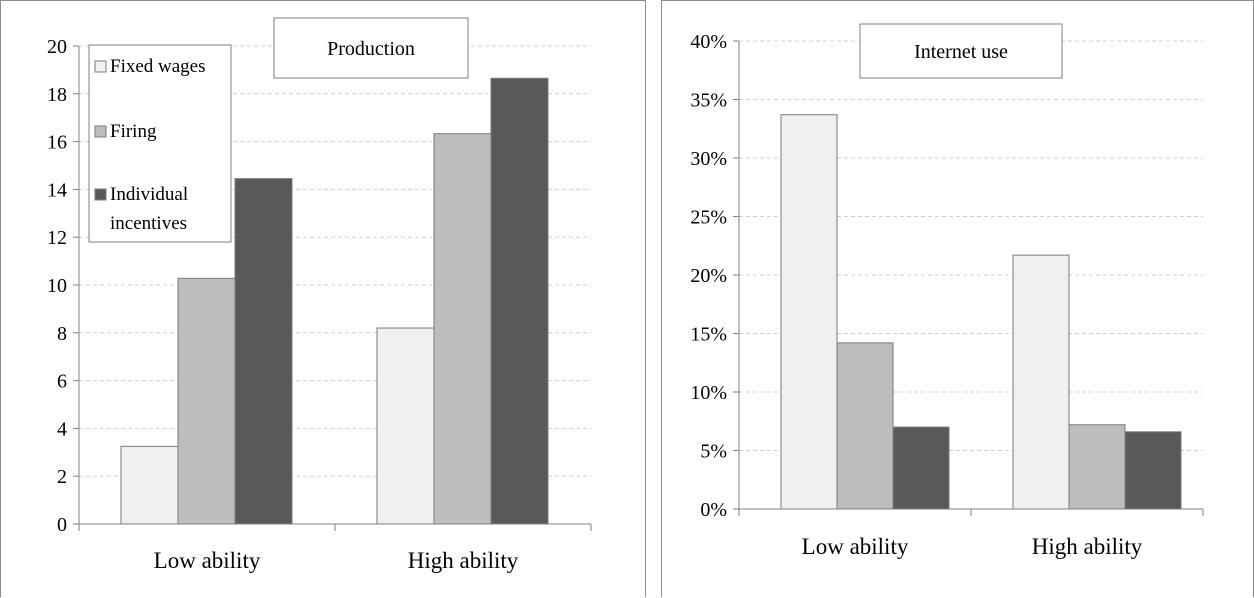 This screenshot has width=1254, height=598. I want to click on y-tick-label: 25%, so click(708, 218).